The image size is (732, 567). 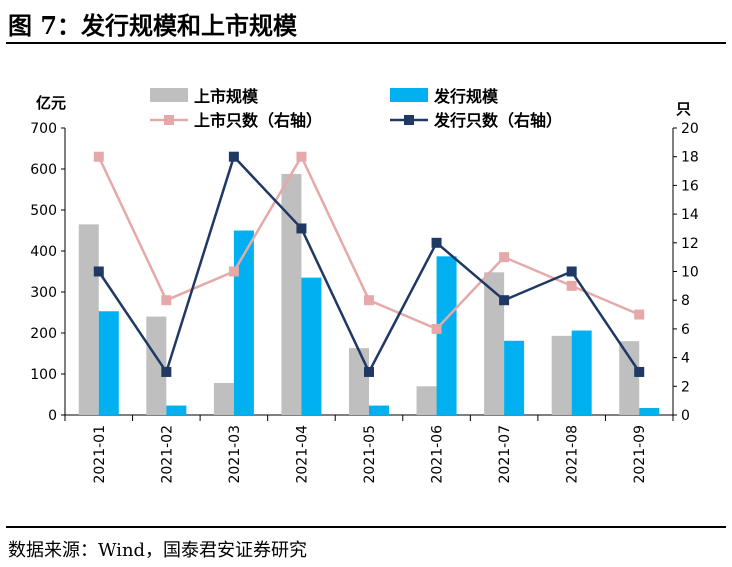 I want to click on right-tick-label: 14, so click(x=690, y=215).